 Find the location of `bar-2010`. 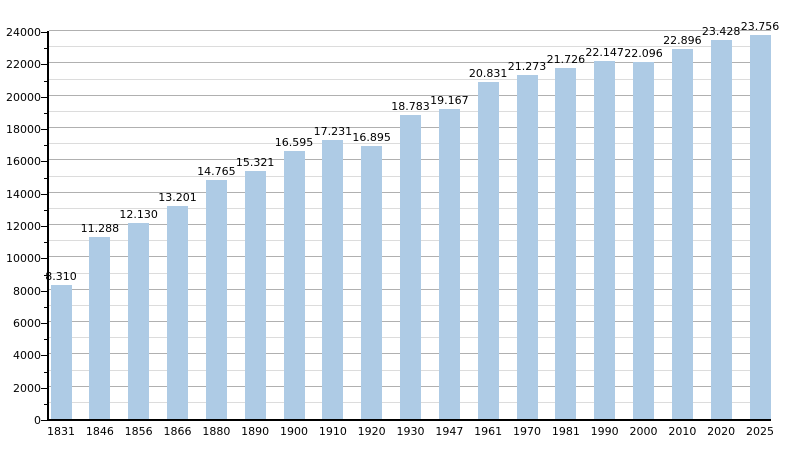

bar-2010 is located at coordinates (682, 233).